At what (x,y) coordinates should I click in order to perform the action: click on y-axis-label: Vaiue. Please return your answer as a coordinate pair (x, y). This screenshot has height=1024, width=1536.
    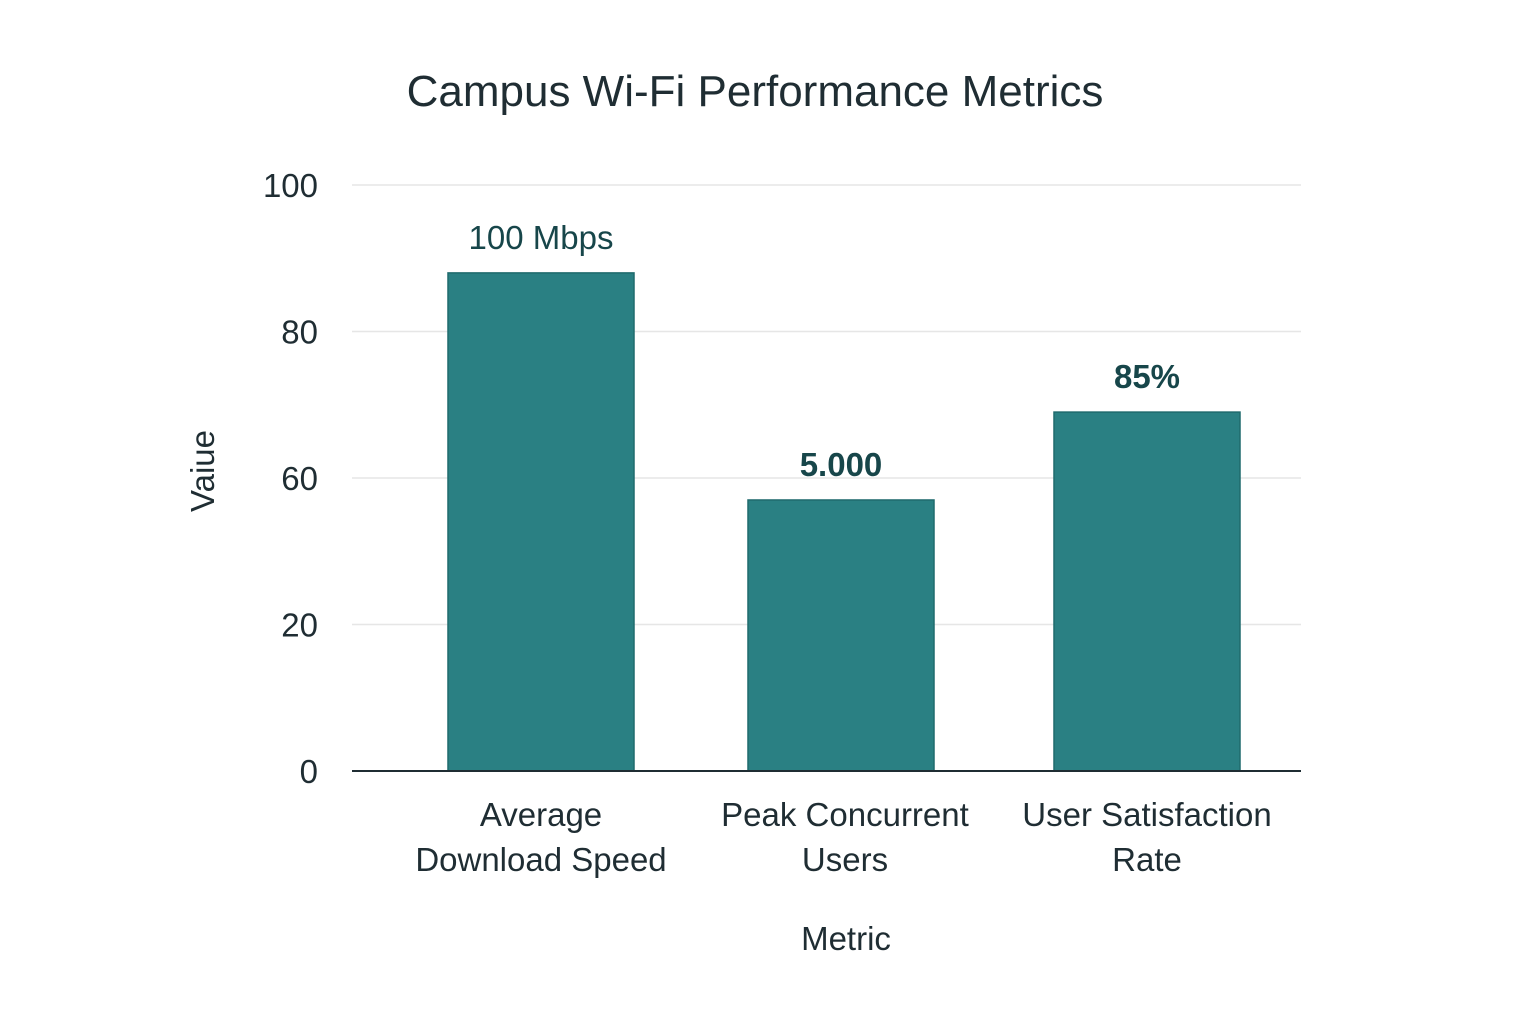
    Looking at the image, I should click on (202, 471).